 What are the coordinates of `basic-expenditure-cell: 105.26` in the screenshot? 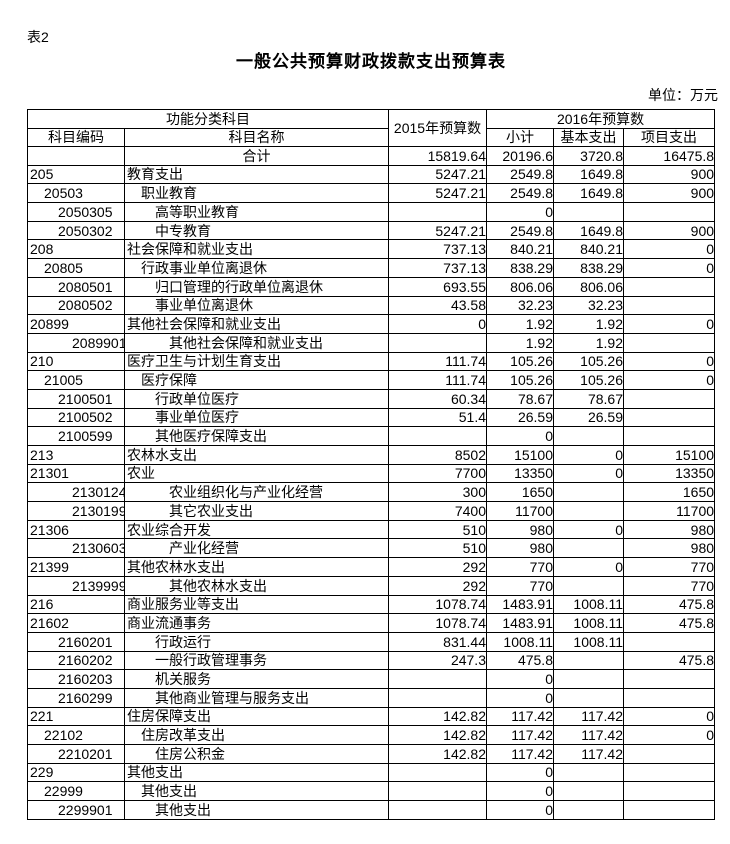 It's located at (588, 361).